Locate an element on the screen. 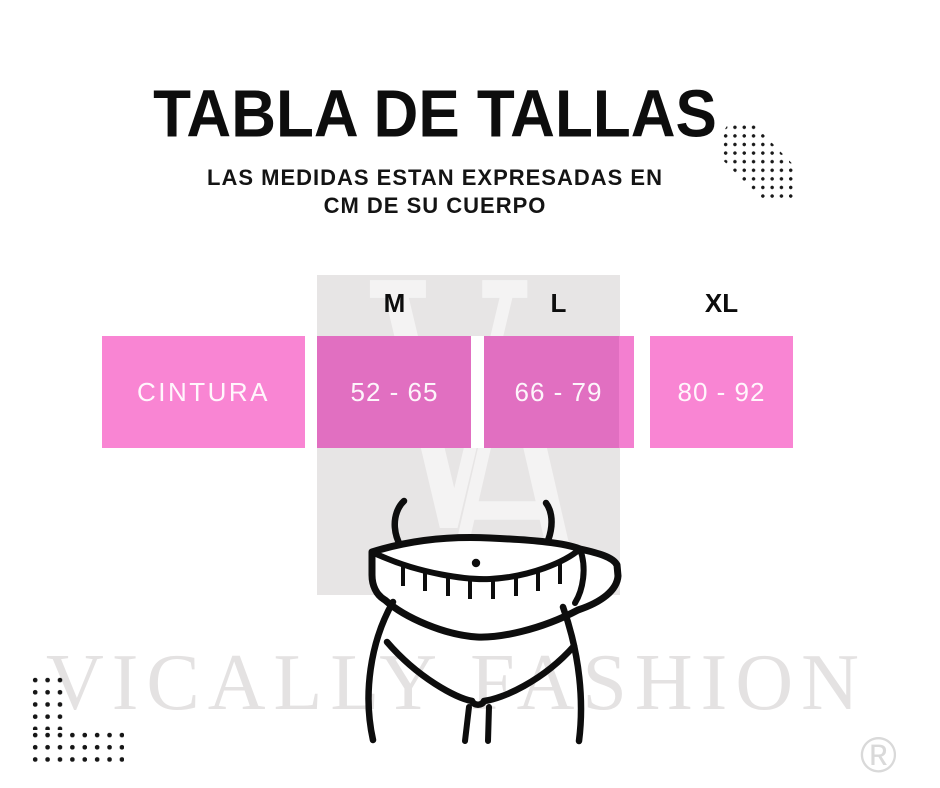 The height and width of the screenshot is (788, 940). hip-right-line is located at coordinates (572, 674).